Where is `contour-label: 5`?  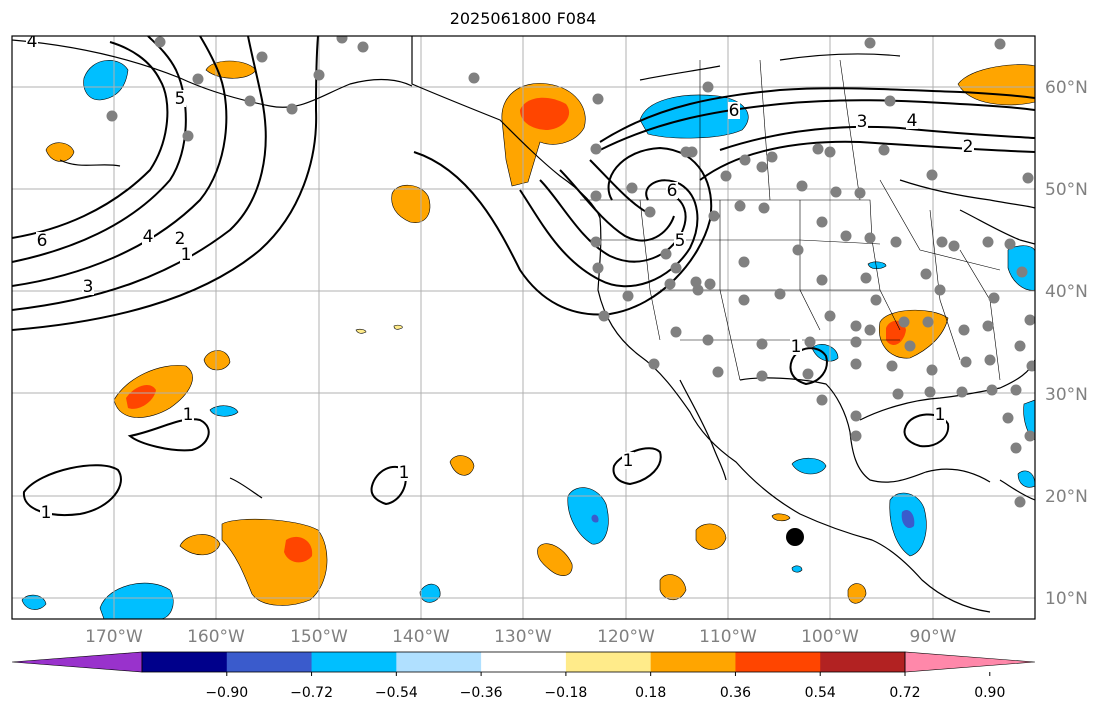 contour-label: 5 is located at coordinates (680, 241).